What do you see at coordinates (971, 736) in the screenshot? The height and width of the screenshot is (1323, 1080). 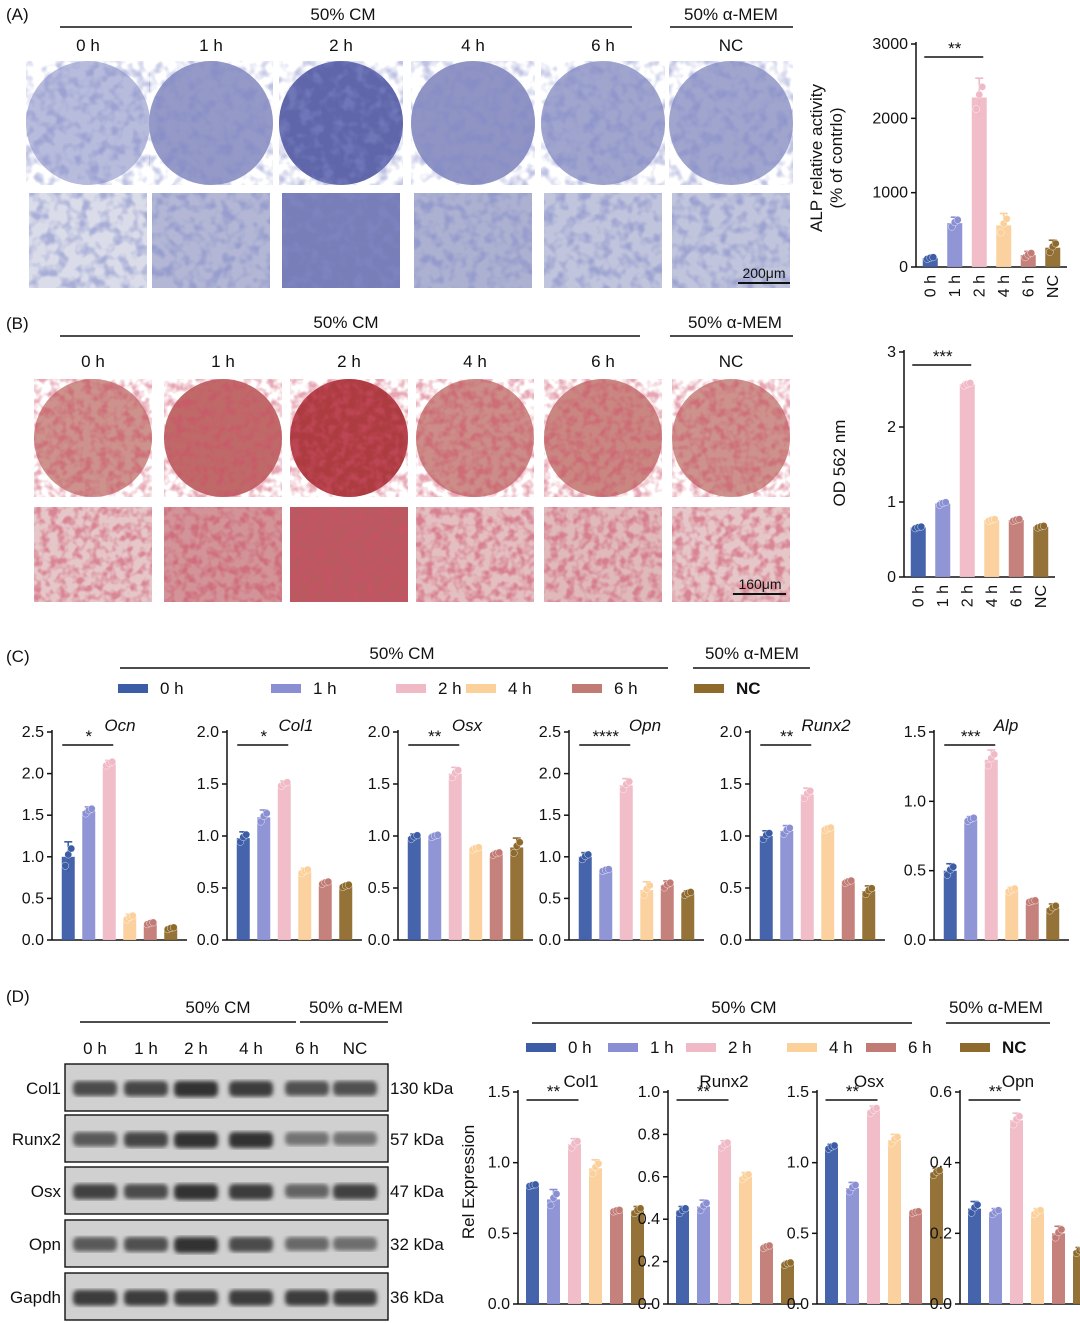 I see `significance-label: ***` at bounding box center [971, 736].